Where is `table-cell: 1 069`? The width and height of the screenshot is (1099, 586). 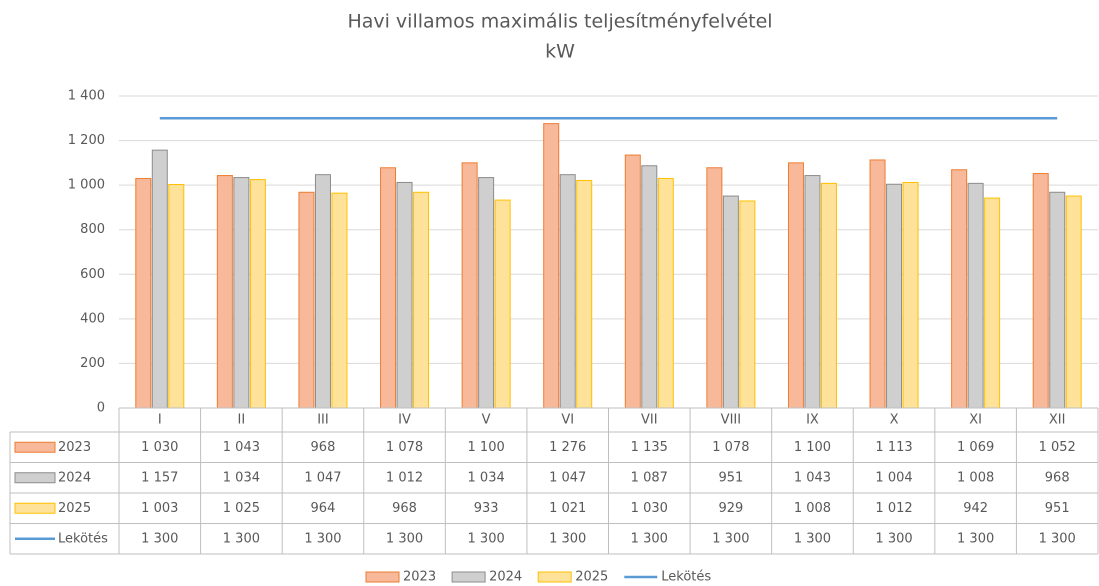
table-cell: 1 069 is located at coordinates (975, 447).